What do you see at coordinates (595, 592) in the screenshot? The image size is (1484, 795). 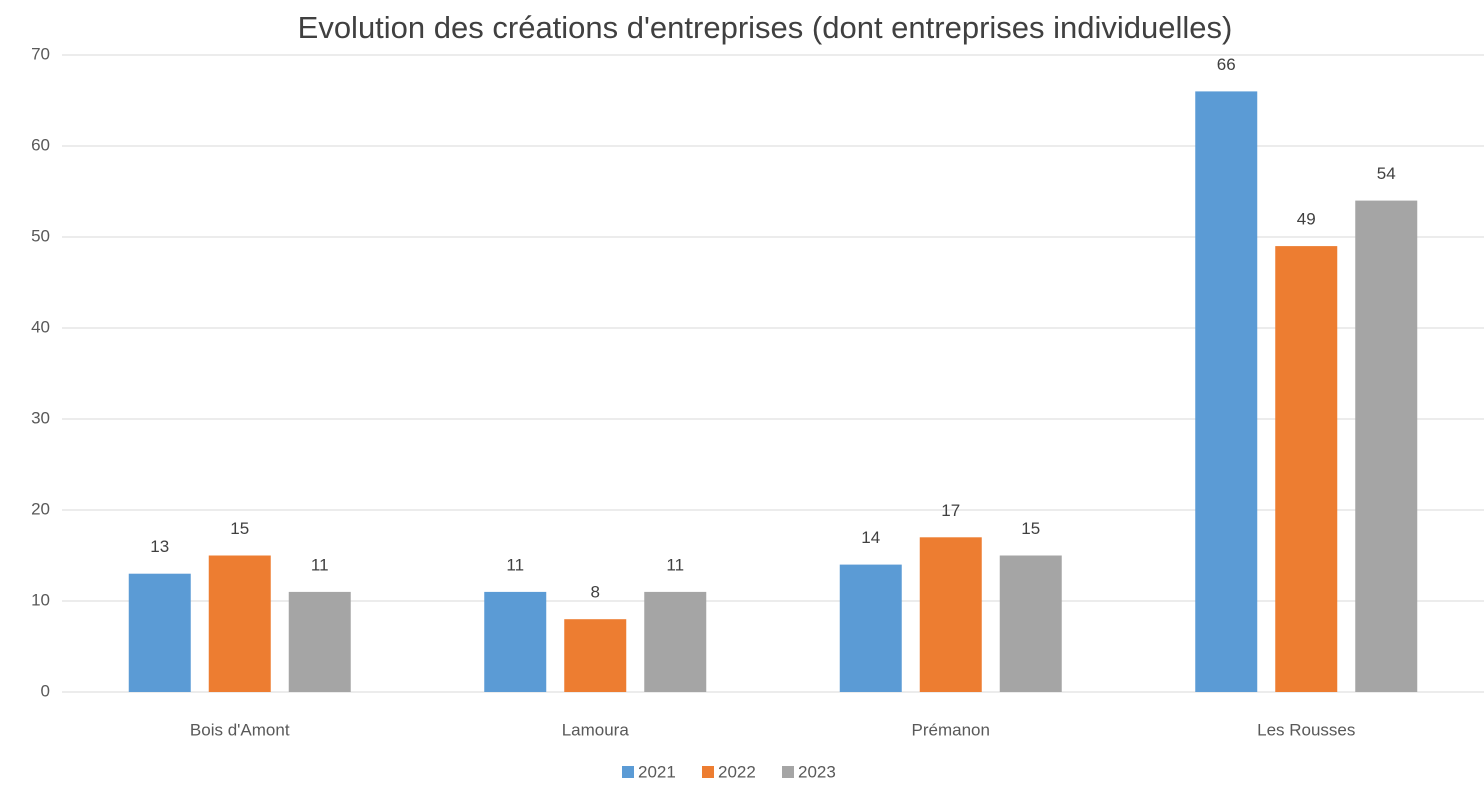 I see `data-label: 8` at bounding box center [595, 592].